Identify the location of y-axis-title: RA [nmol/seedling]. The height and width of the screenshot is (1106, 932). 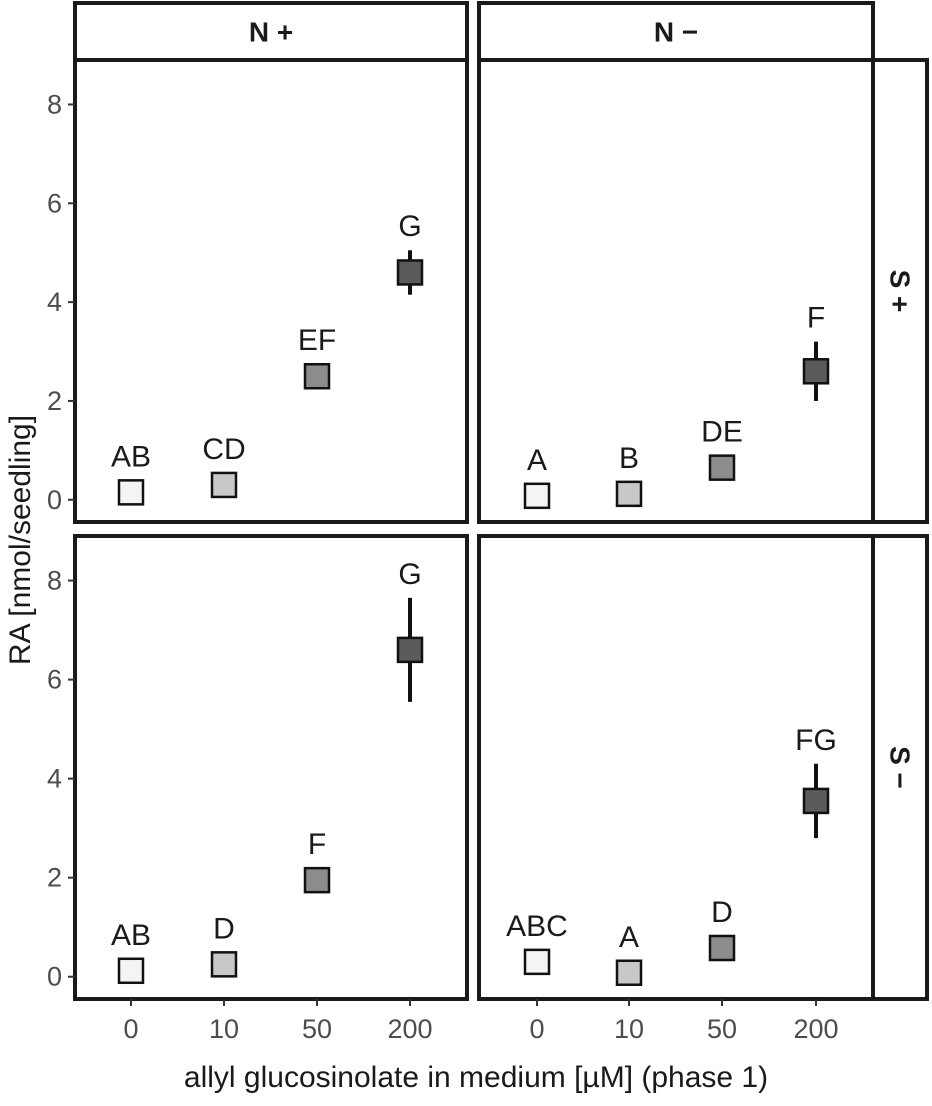
(20, 540).